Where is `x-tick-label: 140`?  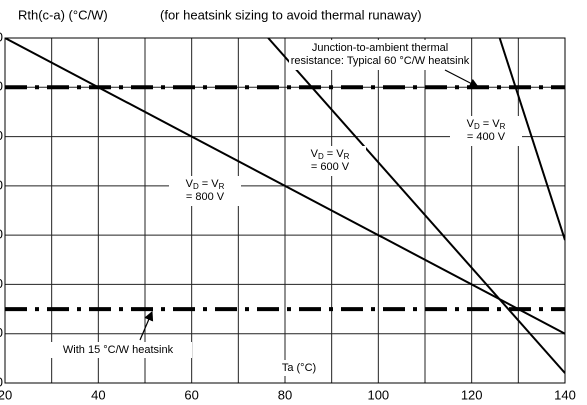 x-tick-label: 140 is located at coordinates (565, 394).